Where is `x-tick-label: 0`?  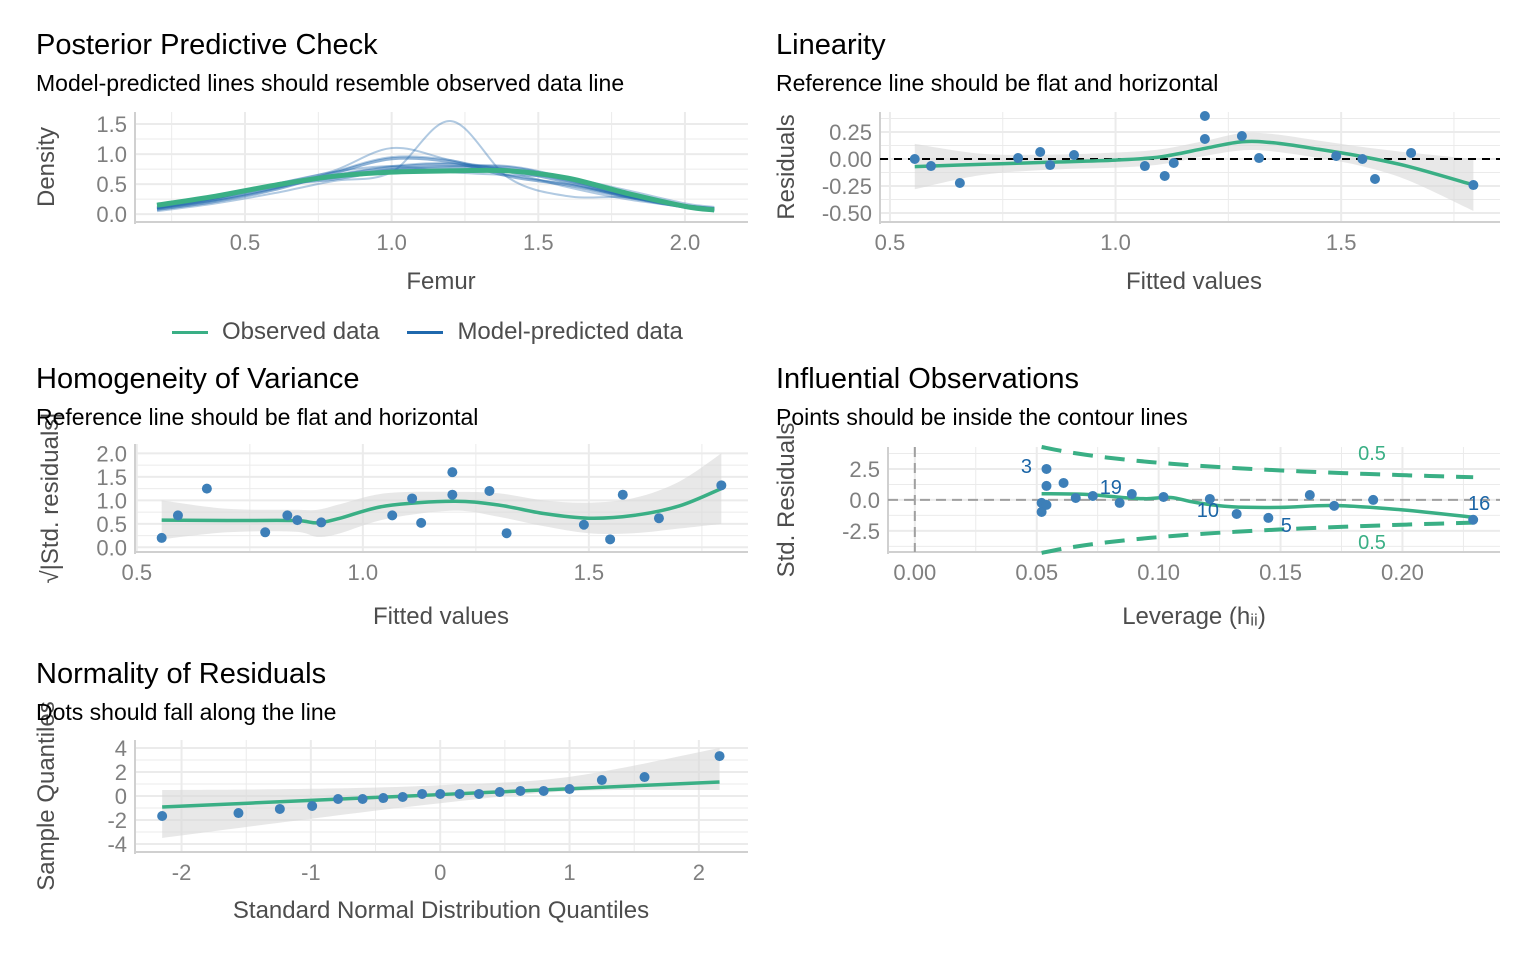
x-tick-label: 0 is located at coordinates (440, 872).